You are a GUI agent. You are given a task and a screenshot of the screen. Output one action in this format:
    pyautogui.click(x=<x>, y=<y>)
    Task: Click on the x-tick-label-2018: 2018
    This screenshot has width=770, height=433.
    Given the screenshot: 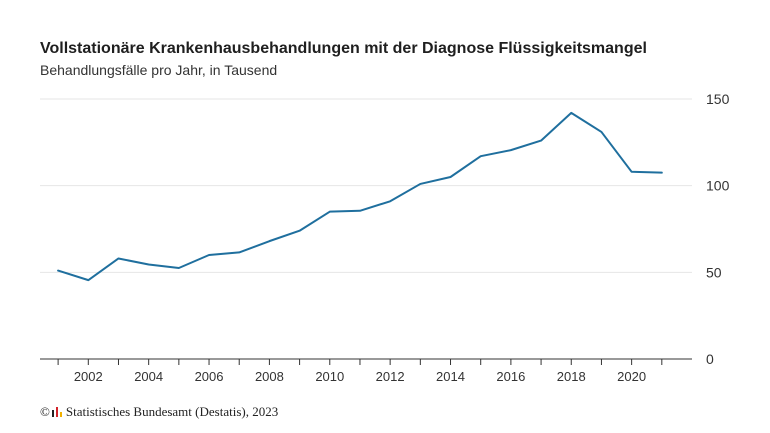 What is the action you would take?
    pyautogui.click(x=571, y=376)
    